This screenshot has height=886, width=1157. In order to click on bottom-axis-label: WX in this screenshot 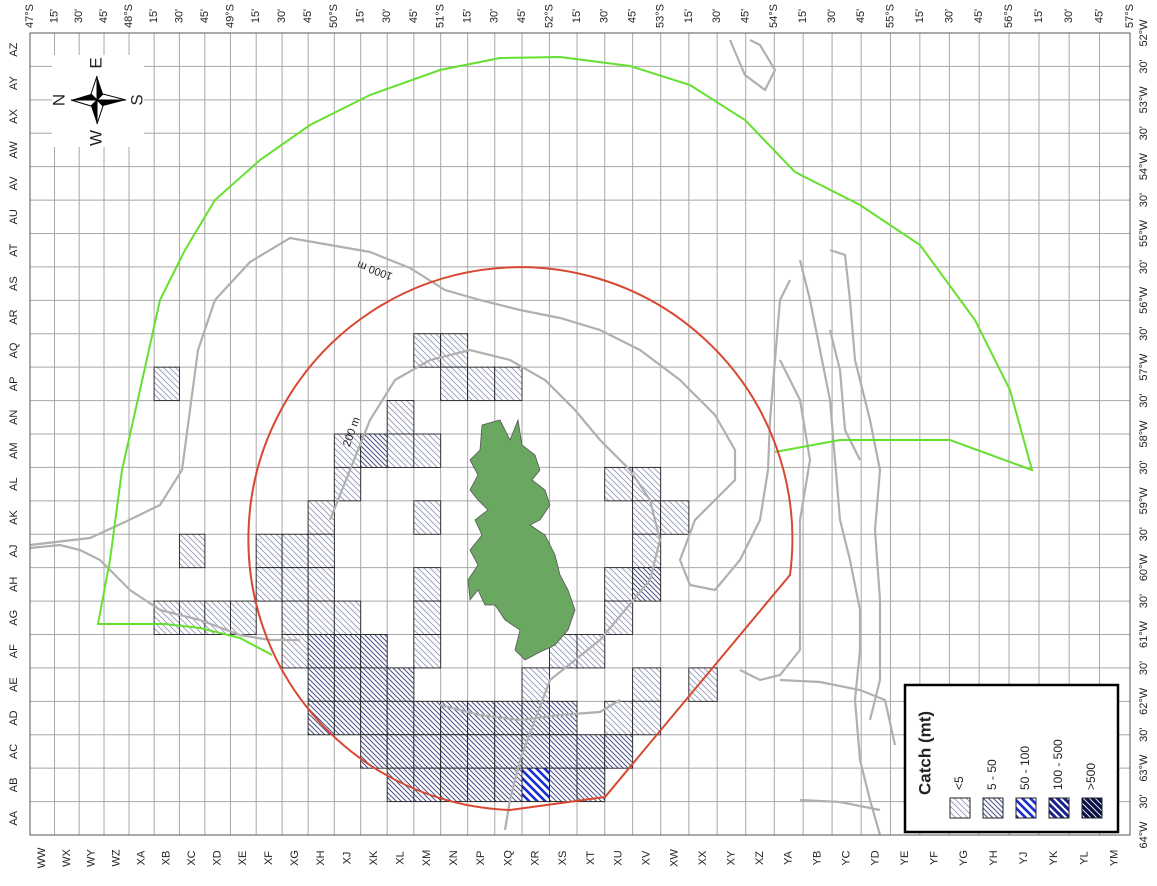, I will do `click(67, 857)`.